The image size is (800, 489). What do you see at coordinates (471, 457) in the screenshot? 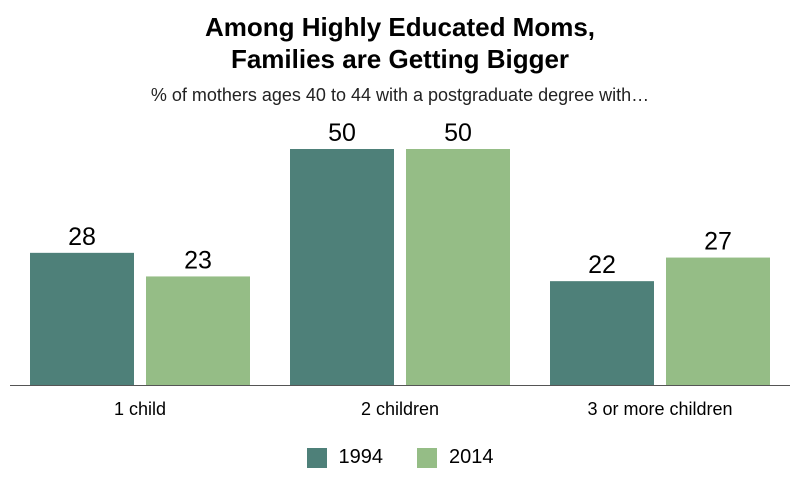
I see `legend-label-2014: 2014` at bounding box center [471, 457].